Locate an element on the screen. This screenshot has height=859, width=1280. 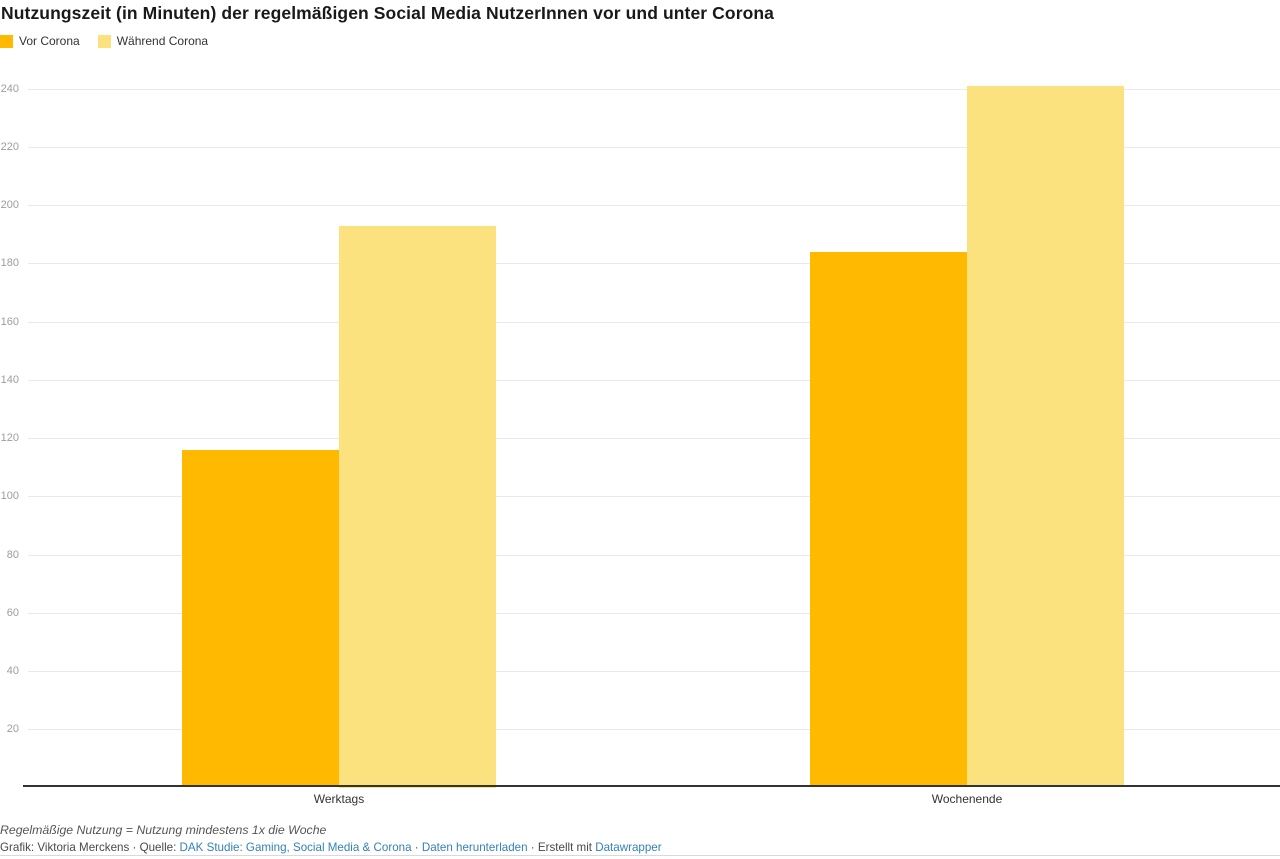
bar-werktags-während-corona is located at coordinates (417, 506).